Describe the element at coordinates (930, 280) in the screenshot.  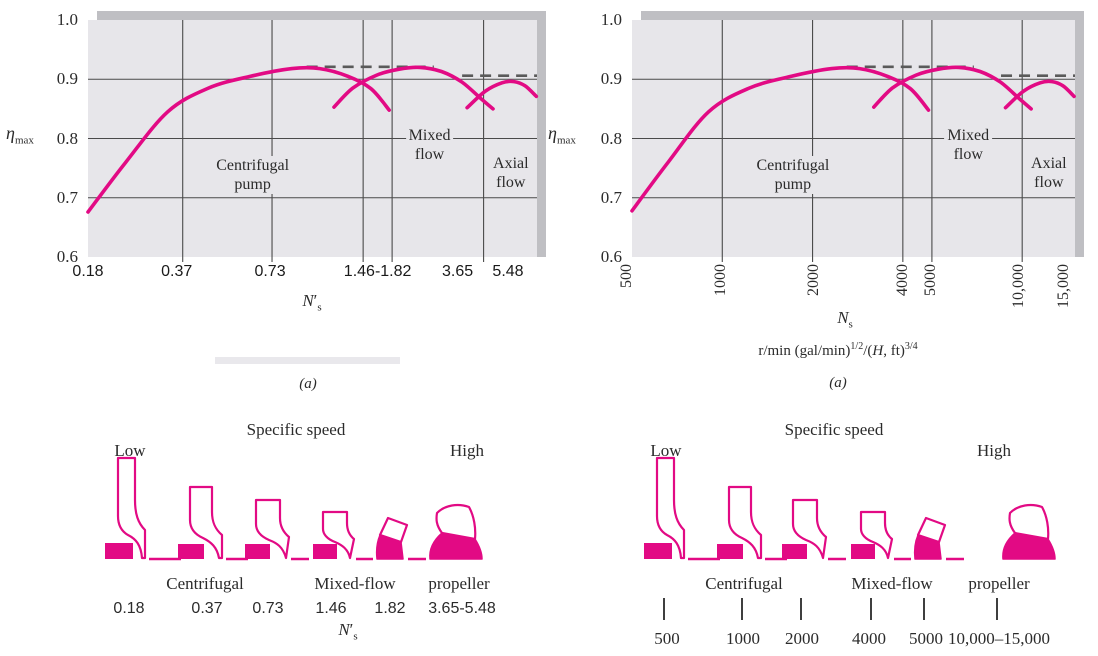
I see `x-tick-text: 5000` at that location.